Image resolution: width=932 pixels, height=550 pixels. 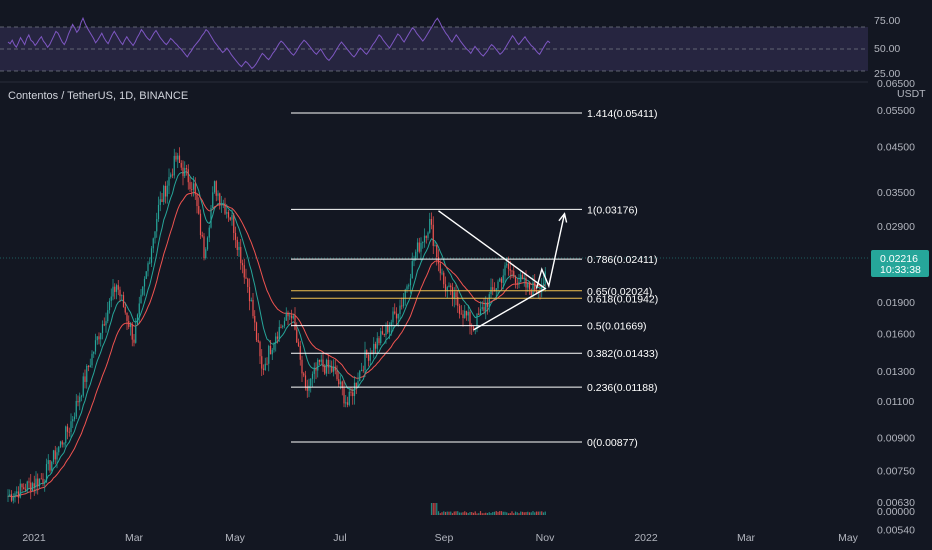 I want to click on currency-label: USDT, so click(x=911, y=94).